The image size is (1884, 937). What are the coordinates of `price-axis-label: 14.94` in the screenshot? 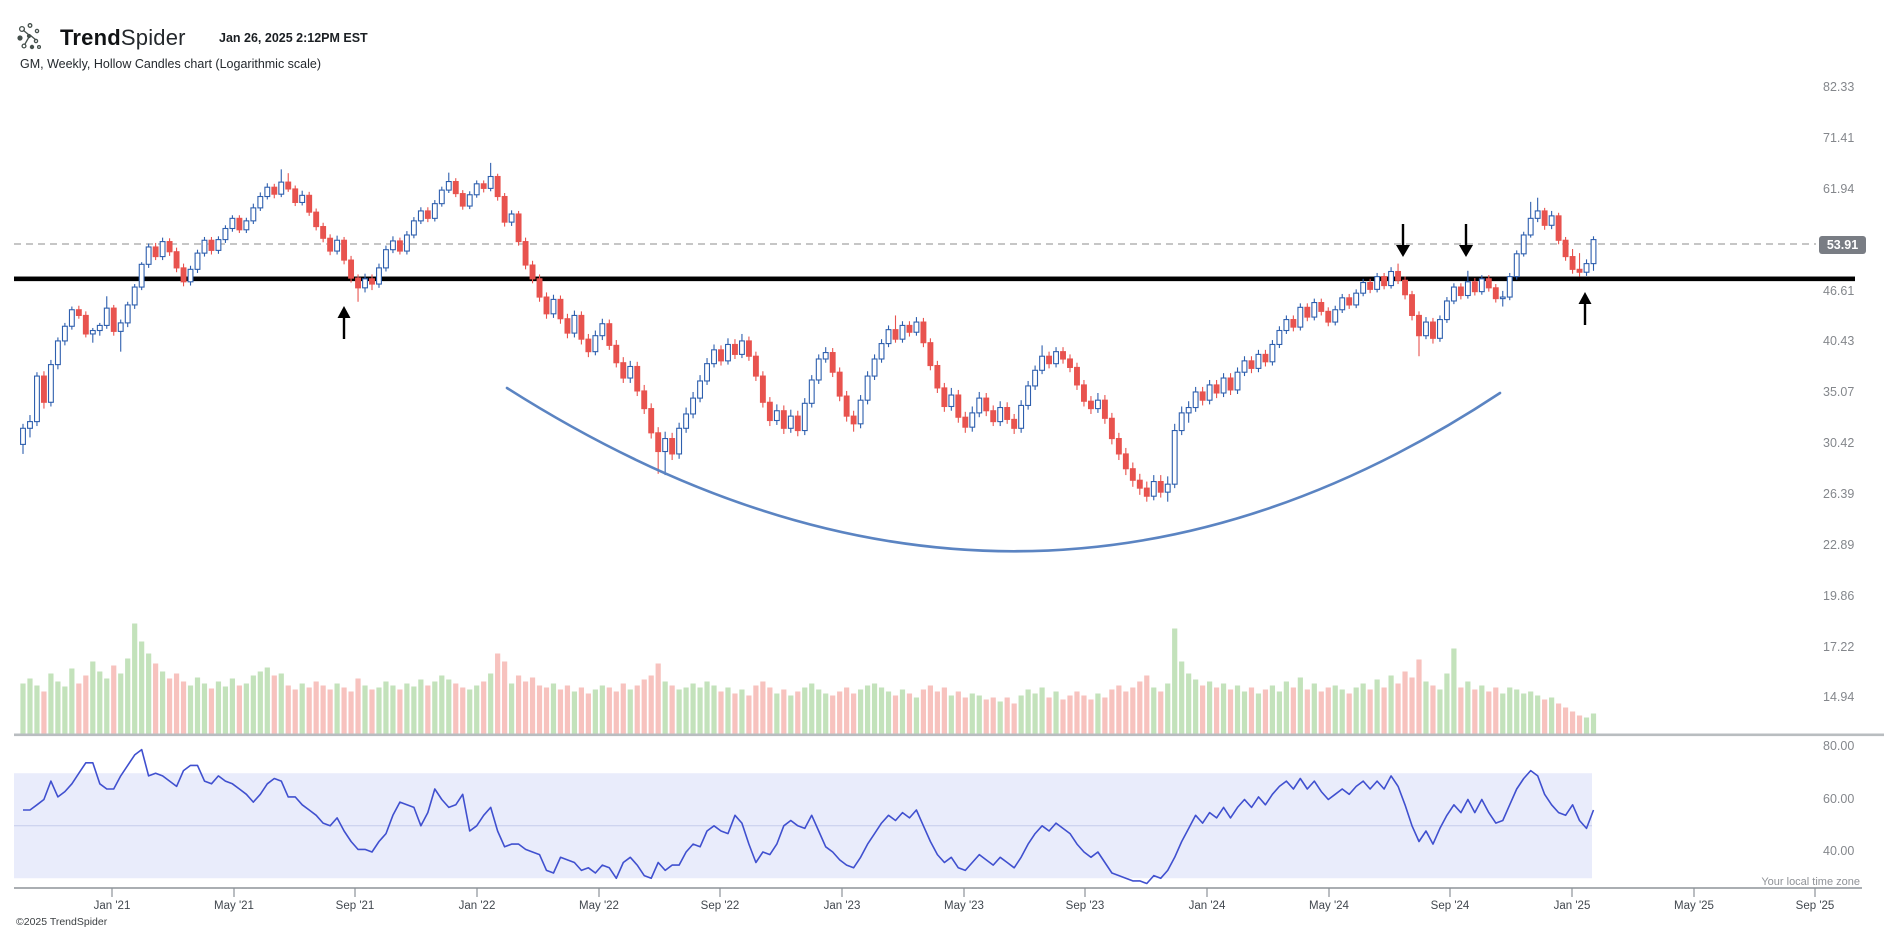 It's located at (1839, 697).